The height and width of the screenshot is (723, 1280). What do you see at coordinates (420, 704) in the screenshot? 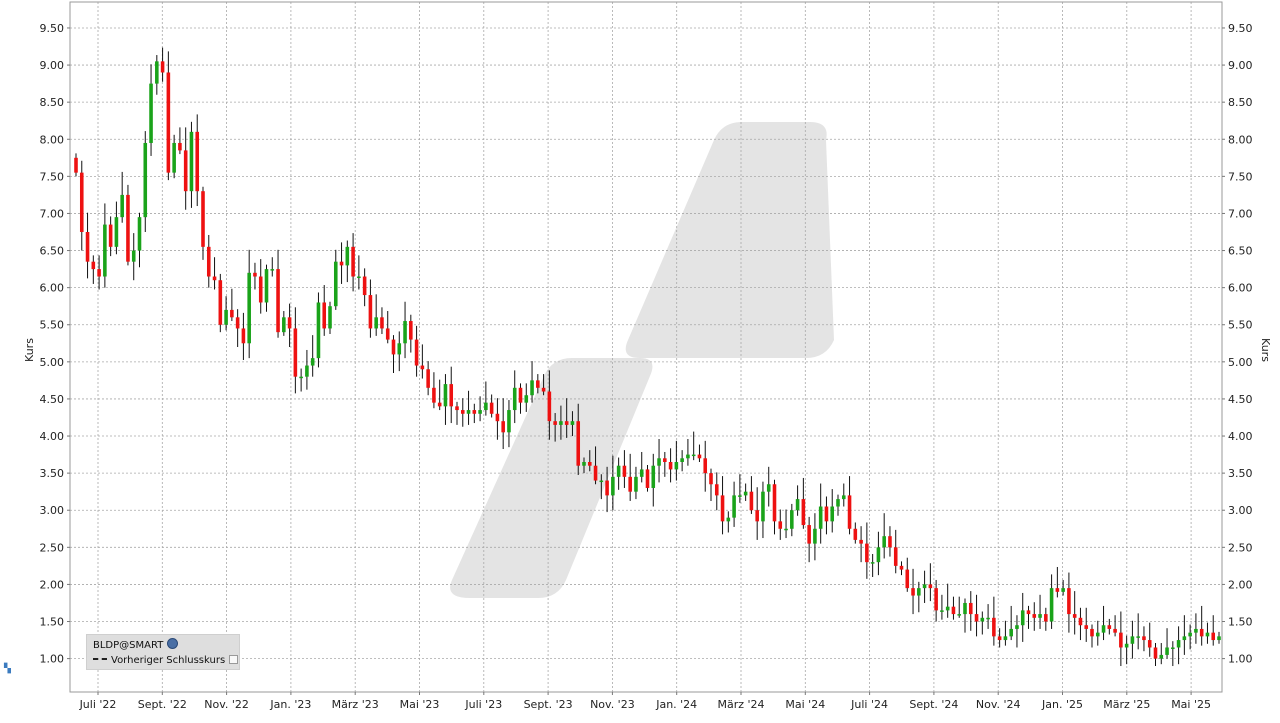
I see `x-tick-label: Mai '23` at bounding box center [420, 704].